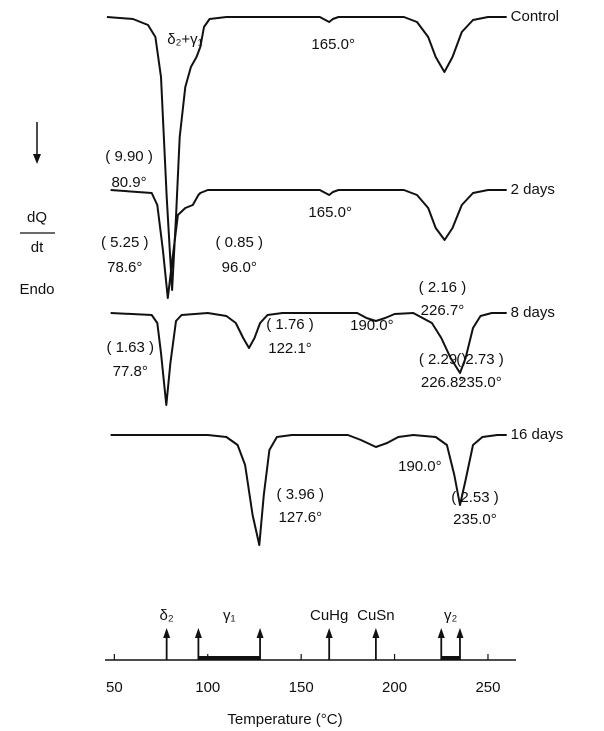  I want to click on y-label-note: Endo, so click(36, 289).